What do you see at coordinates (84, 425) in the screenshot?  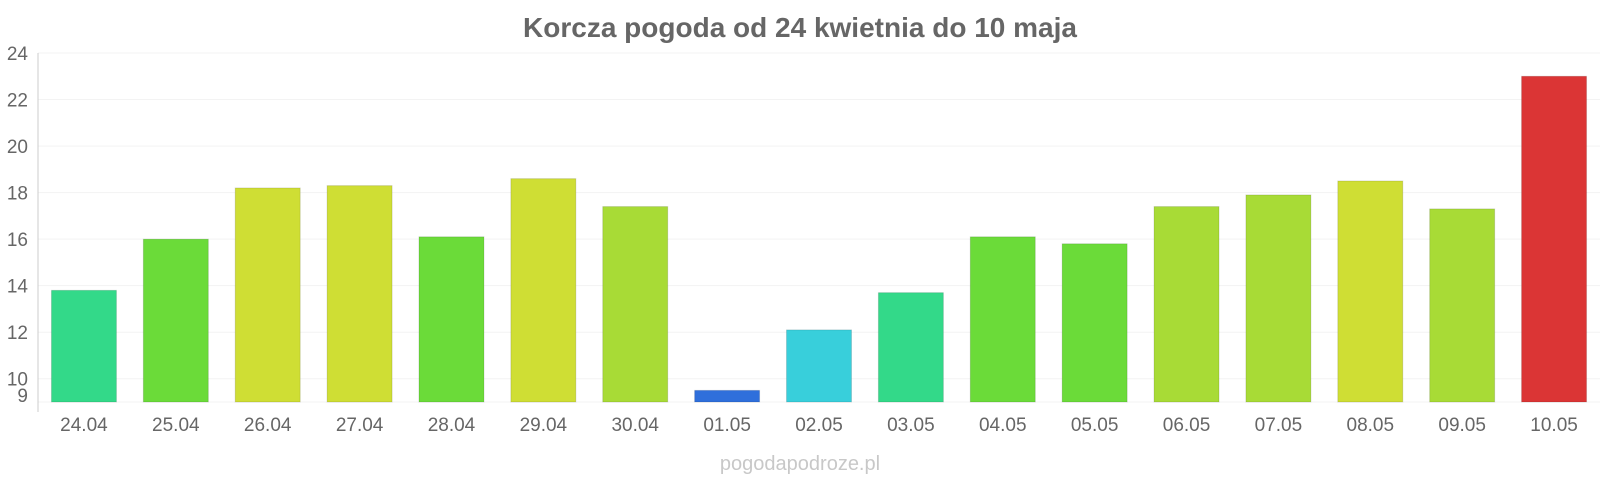 I see `x-tick-label: 24.04` at bounding box center [84, 425].